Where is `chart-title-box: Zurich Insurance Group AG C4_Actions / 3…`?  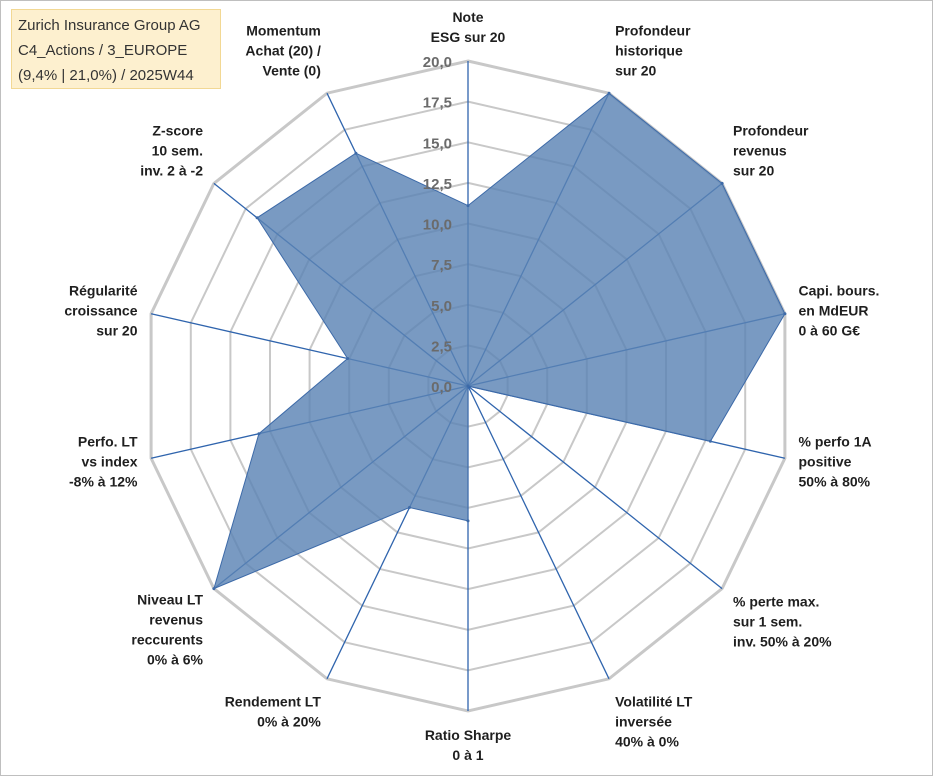
chart-title-box: Zurich Insurance Group AG C4_Actions / 3… is located at coordinates (116, 49).